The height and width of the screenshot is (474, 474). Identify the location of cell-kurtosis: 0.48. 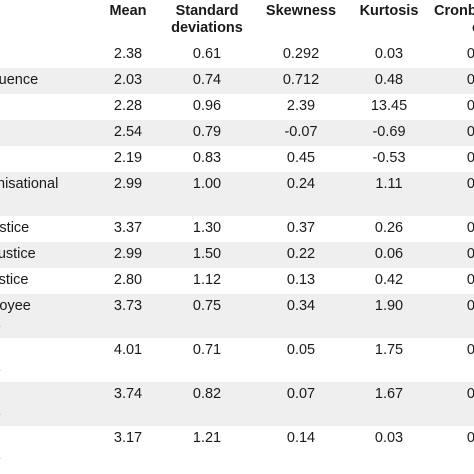
(389, 80).